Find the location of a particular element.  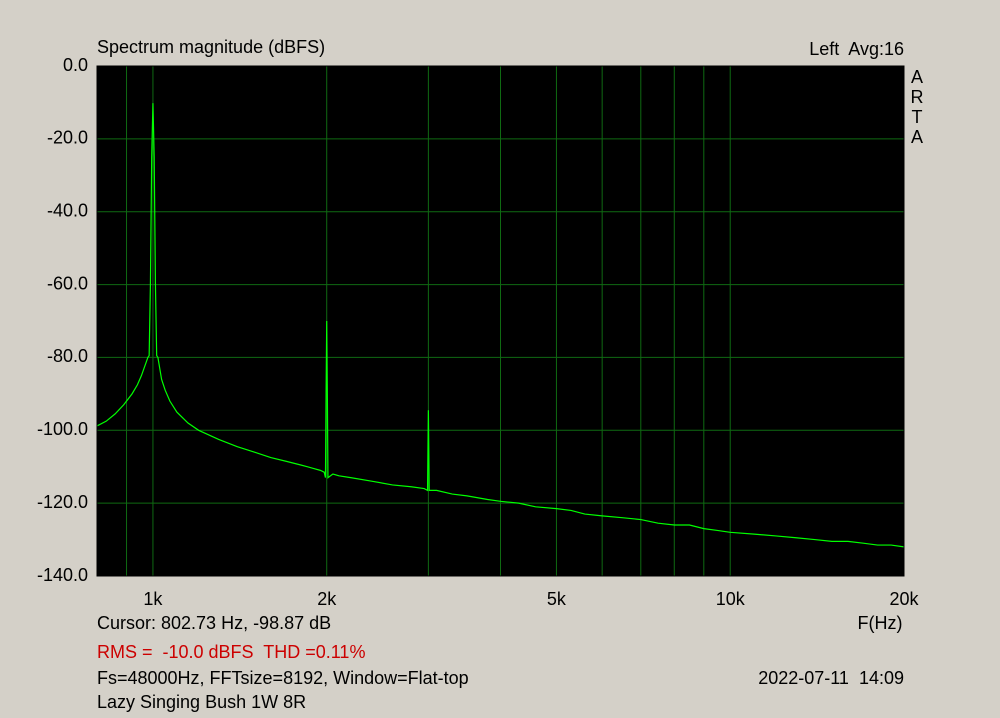

chart-title: Spectrum magnitude (dBFS) is located at coordinates (211, 47).